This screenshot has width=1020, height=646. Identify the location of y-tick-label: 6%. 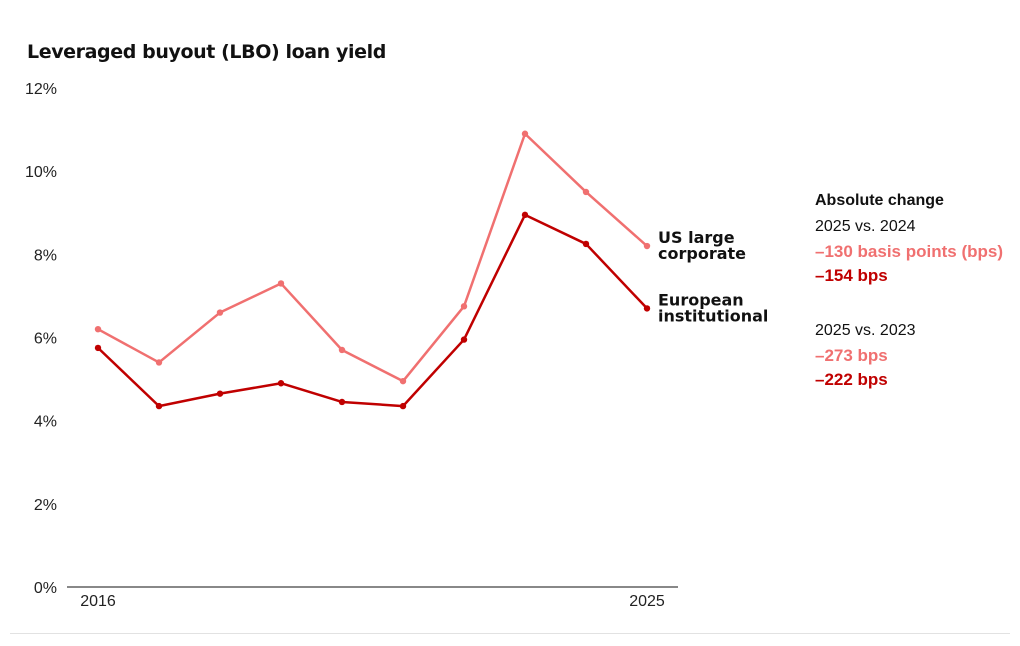
(45, 339).